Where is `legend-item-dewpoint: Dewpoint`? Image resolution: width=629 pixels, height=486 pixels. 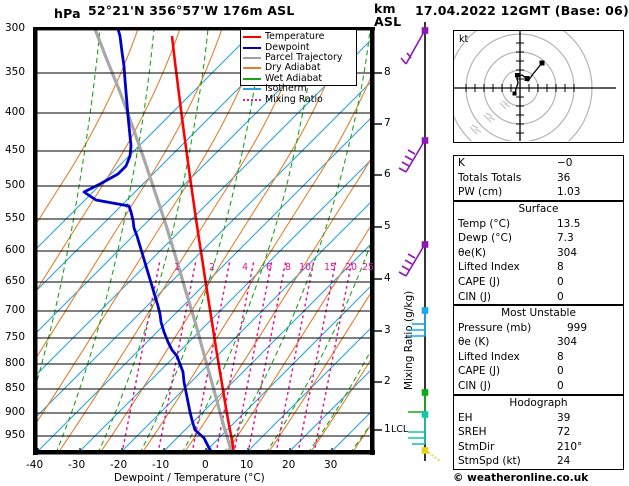 legend-item-dewpoint: Dewpoint is located at coordinates (298, 47).